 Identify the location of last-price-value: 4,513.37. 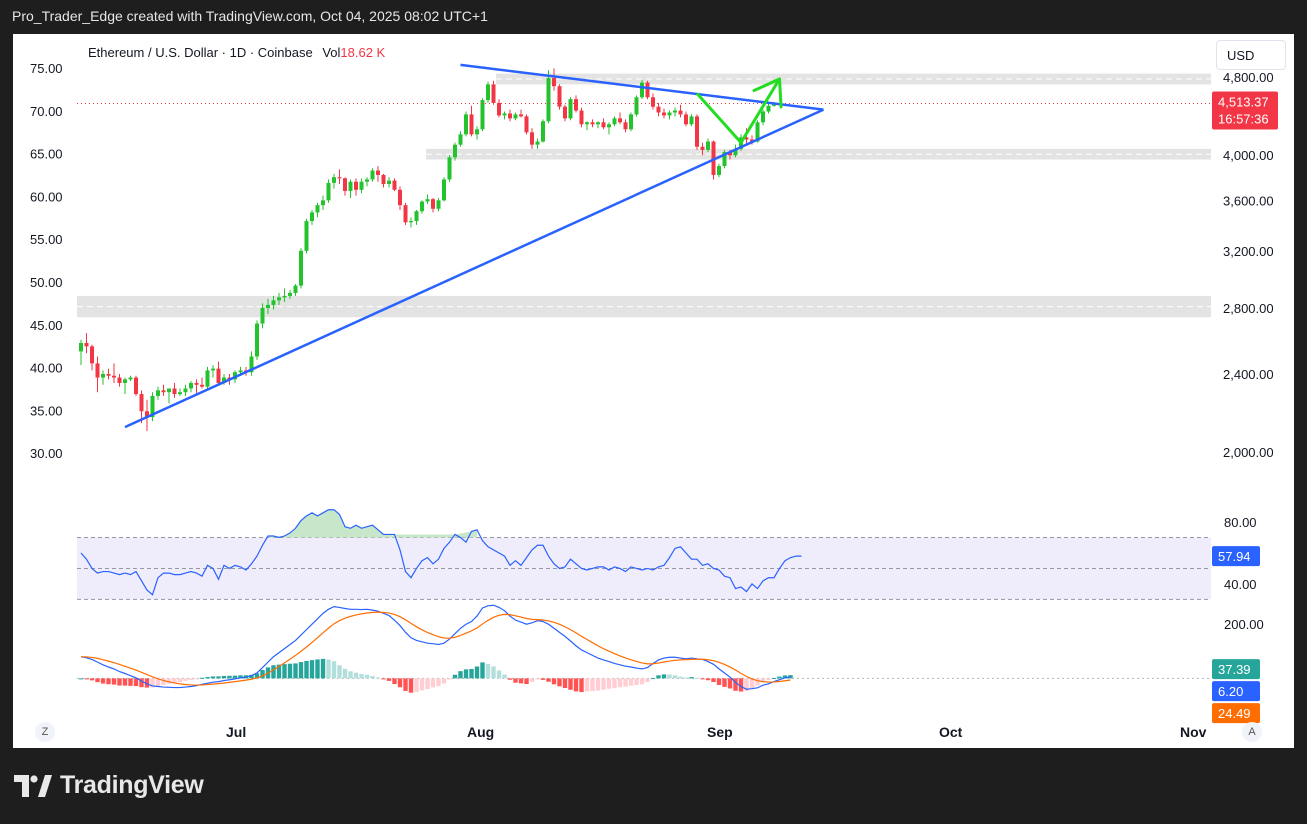
(1243, 102).